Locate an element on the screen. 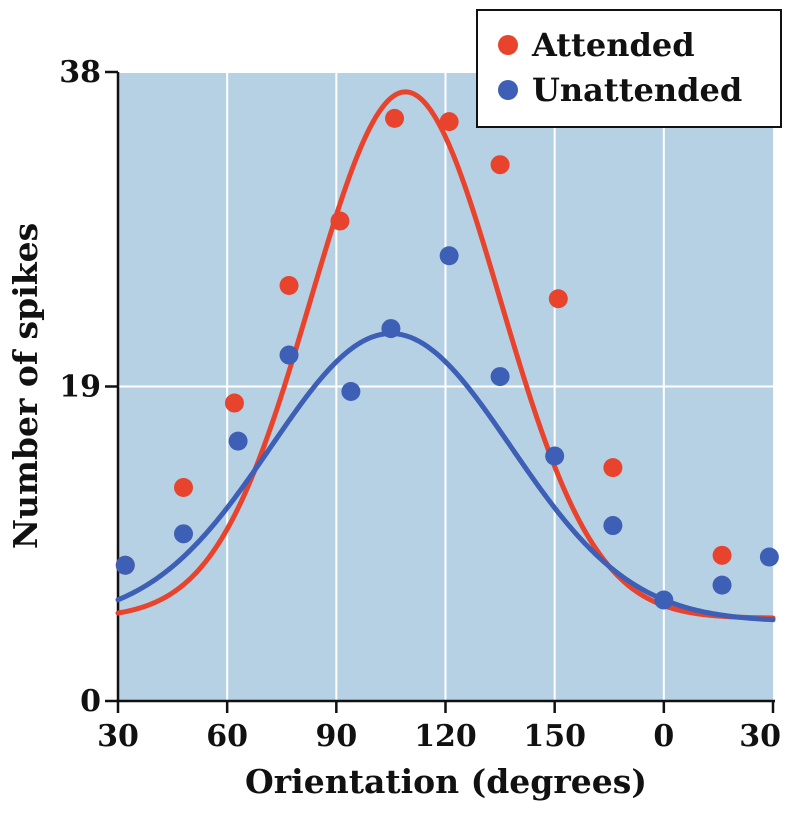 Image resolution: width=798 pixels, height=817 pixels. y-tick-label-0: 0 is located at coordinates (90, 701).